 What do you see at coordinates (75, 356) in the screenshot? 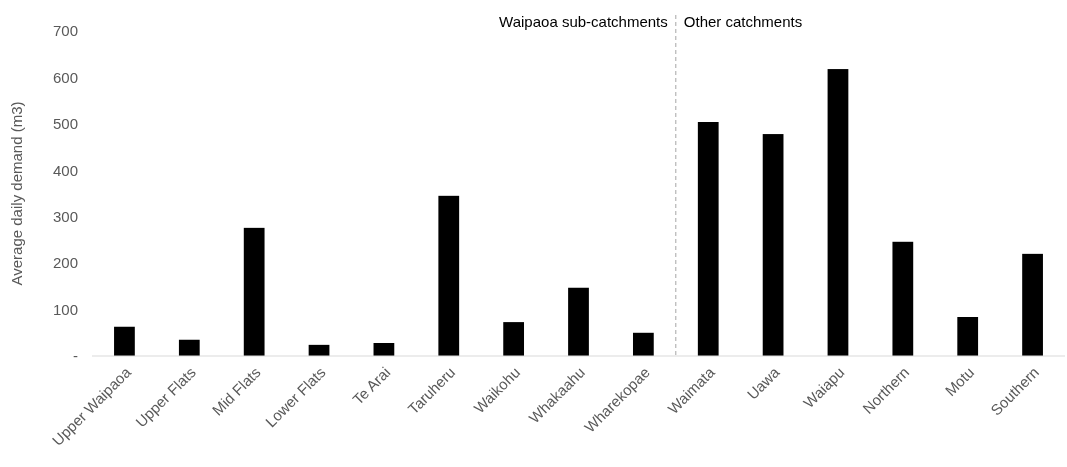
I see `y-tick-label: -` at bounding box center [75, 356].